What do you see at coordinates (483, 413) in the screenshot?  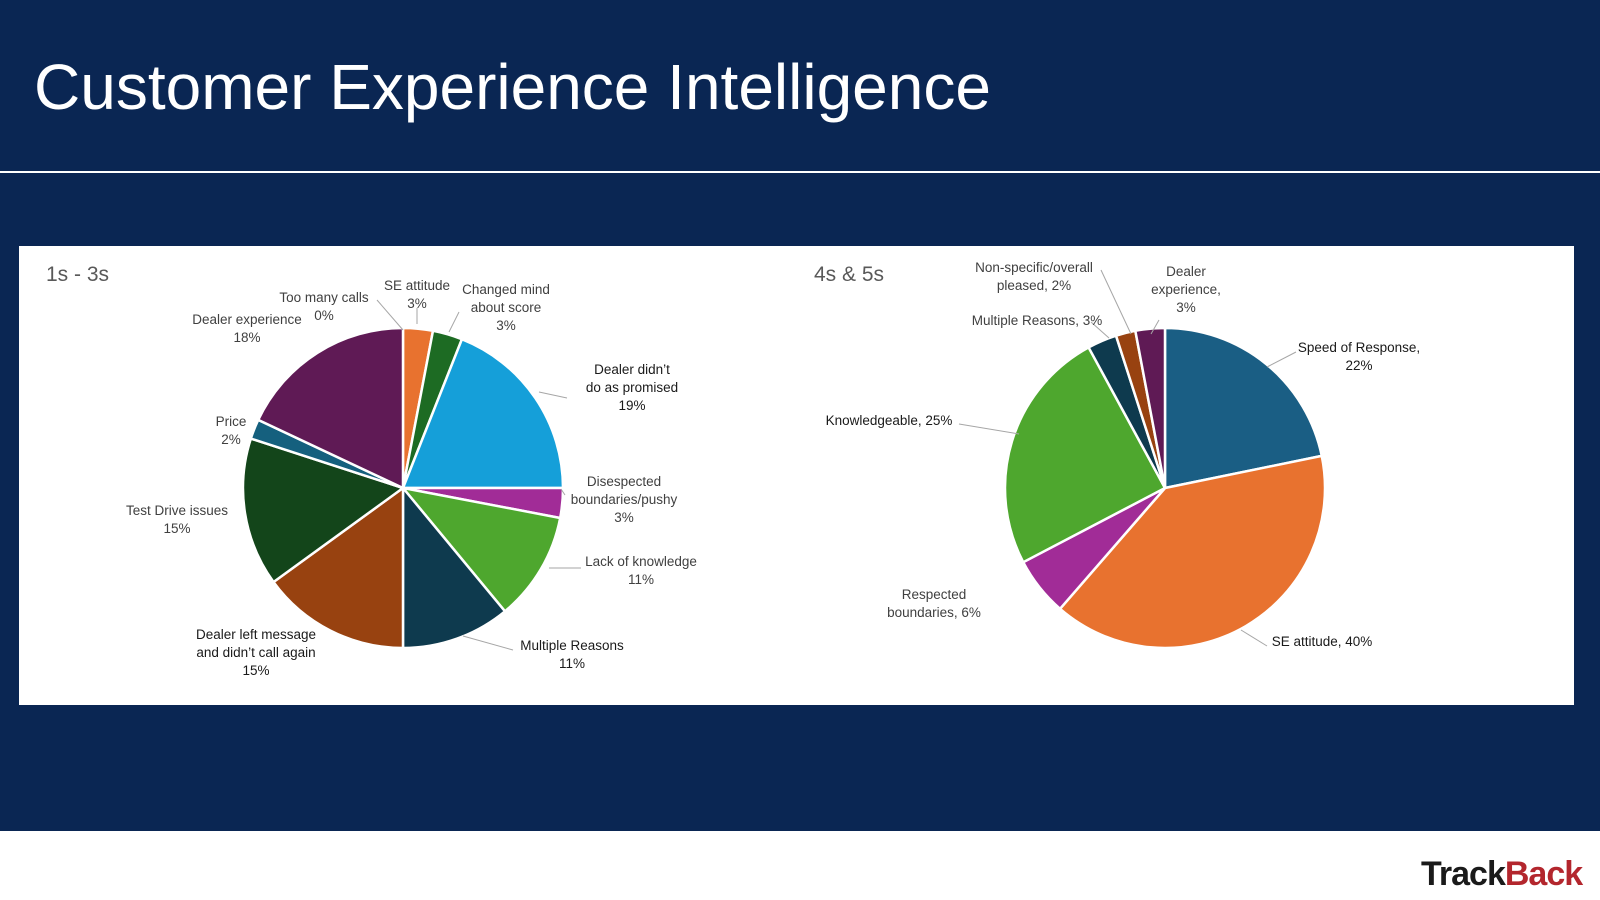 I see `pie-slice-dealer-didn-t-do-as-promised` at bounding box center [483, 413].